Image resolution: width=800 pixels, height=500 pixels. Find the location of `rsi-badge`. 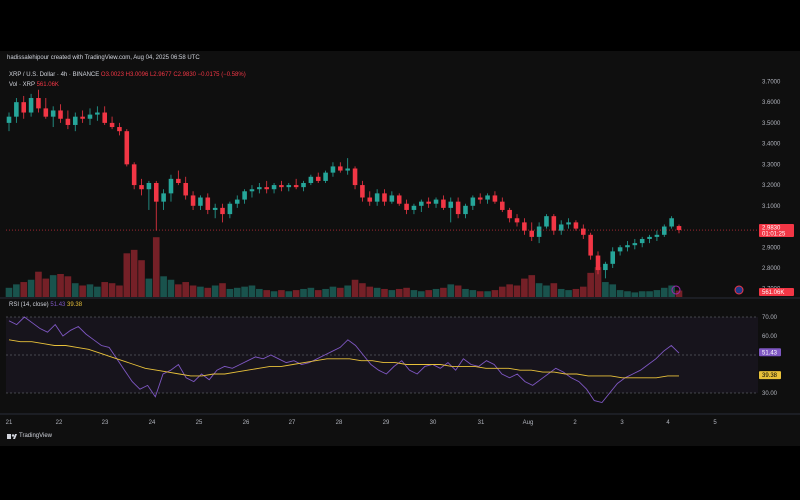

rsi-badge is located at coordinates (770, 352).